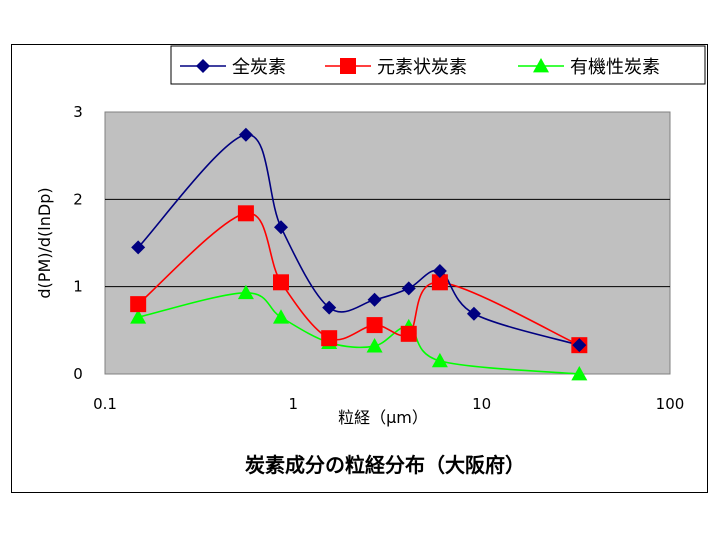 This screenshot has height=540, width=720. Describe the element at coordinates (78, 199) in the screenshot. I see `y-tick-label: 2` at that location.